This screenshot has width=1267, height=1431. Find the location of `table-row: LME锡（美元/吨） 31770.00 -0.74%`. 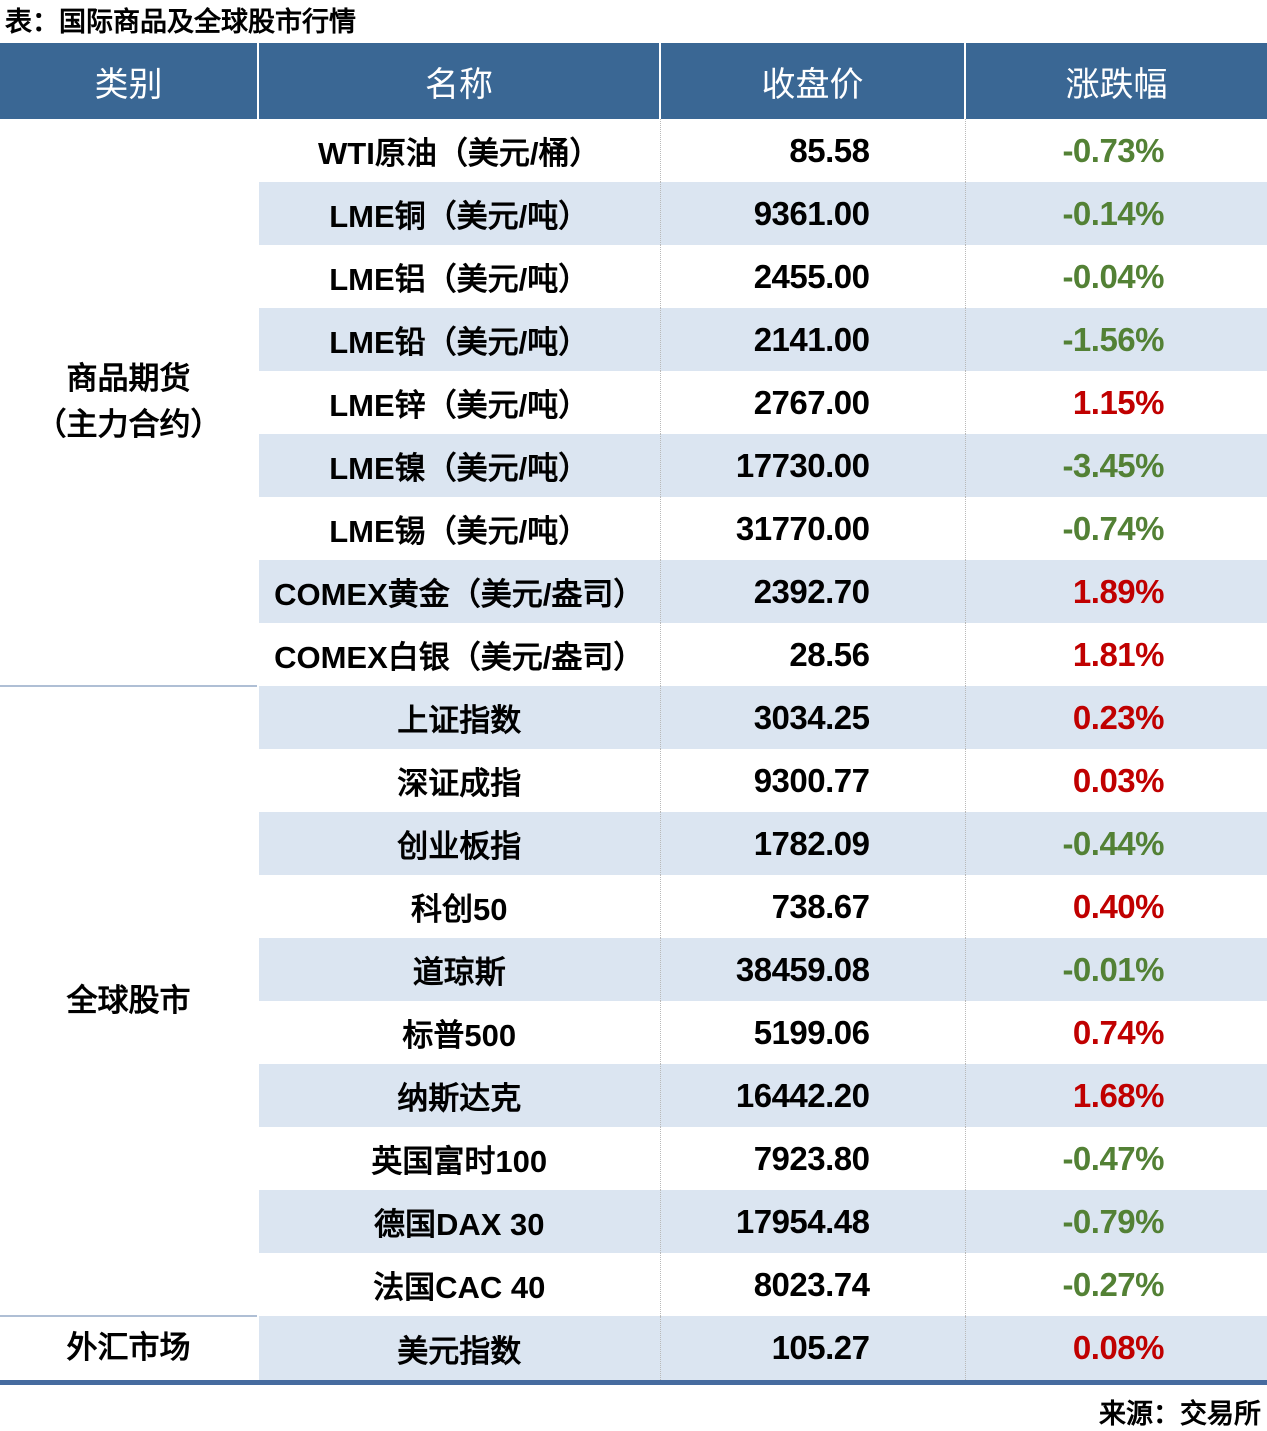

table-row: LME锡（美元/吨） 31770.00 -0.74% is located at coordinates (633, 529).